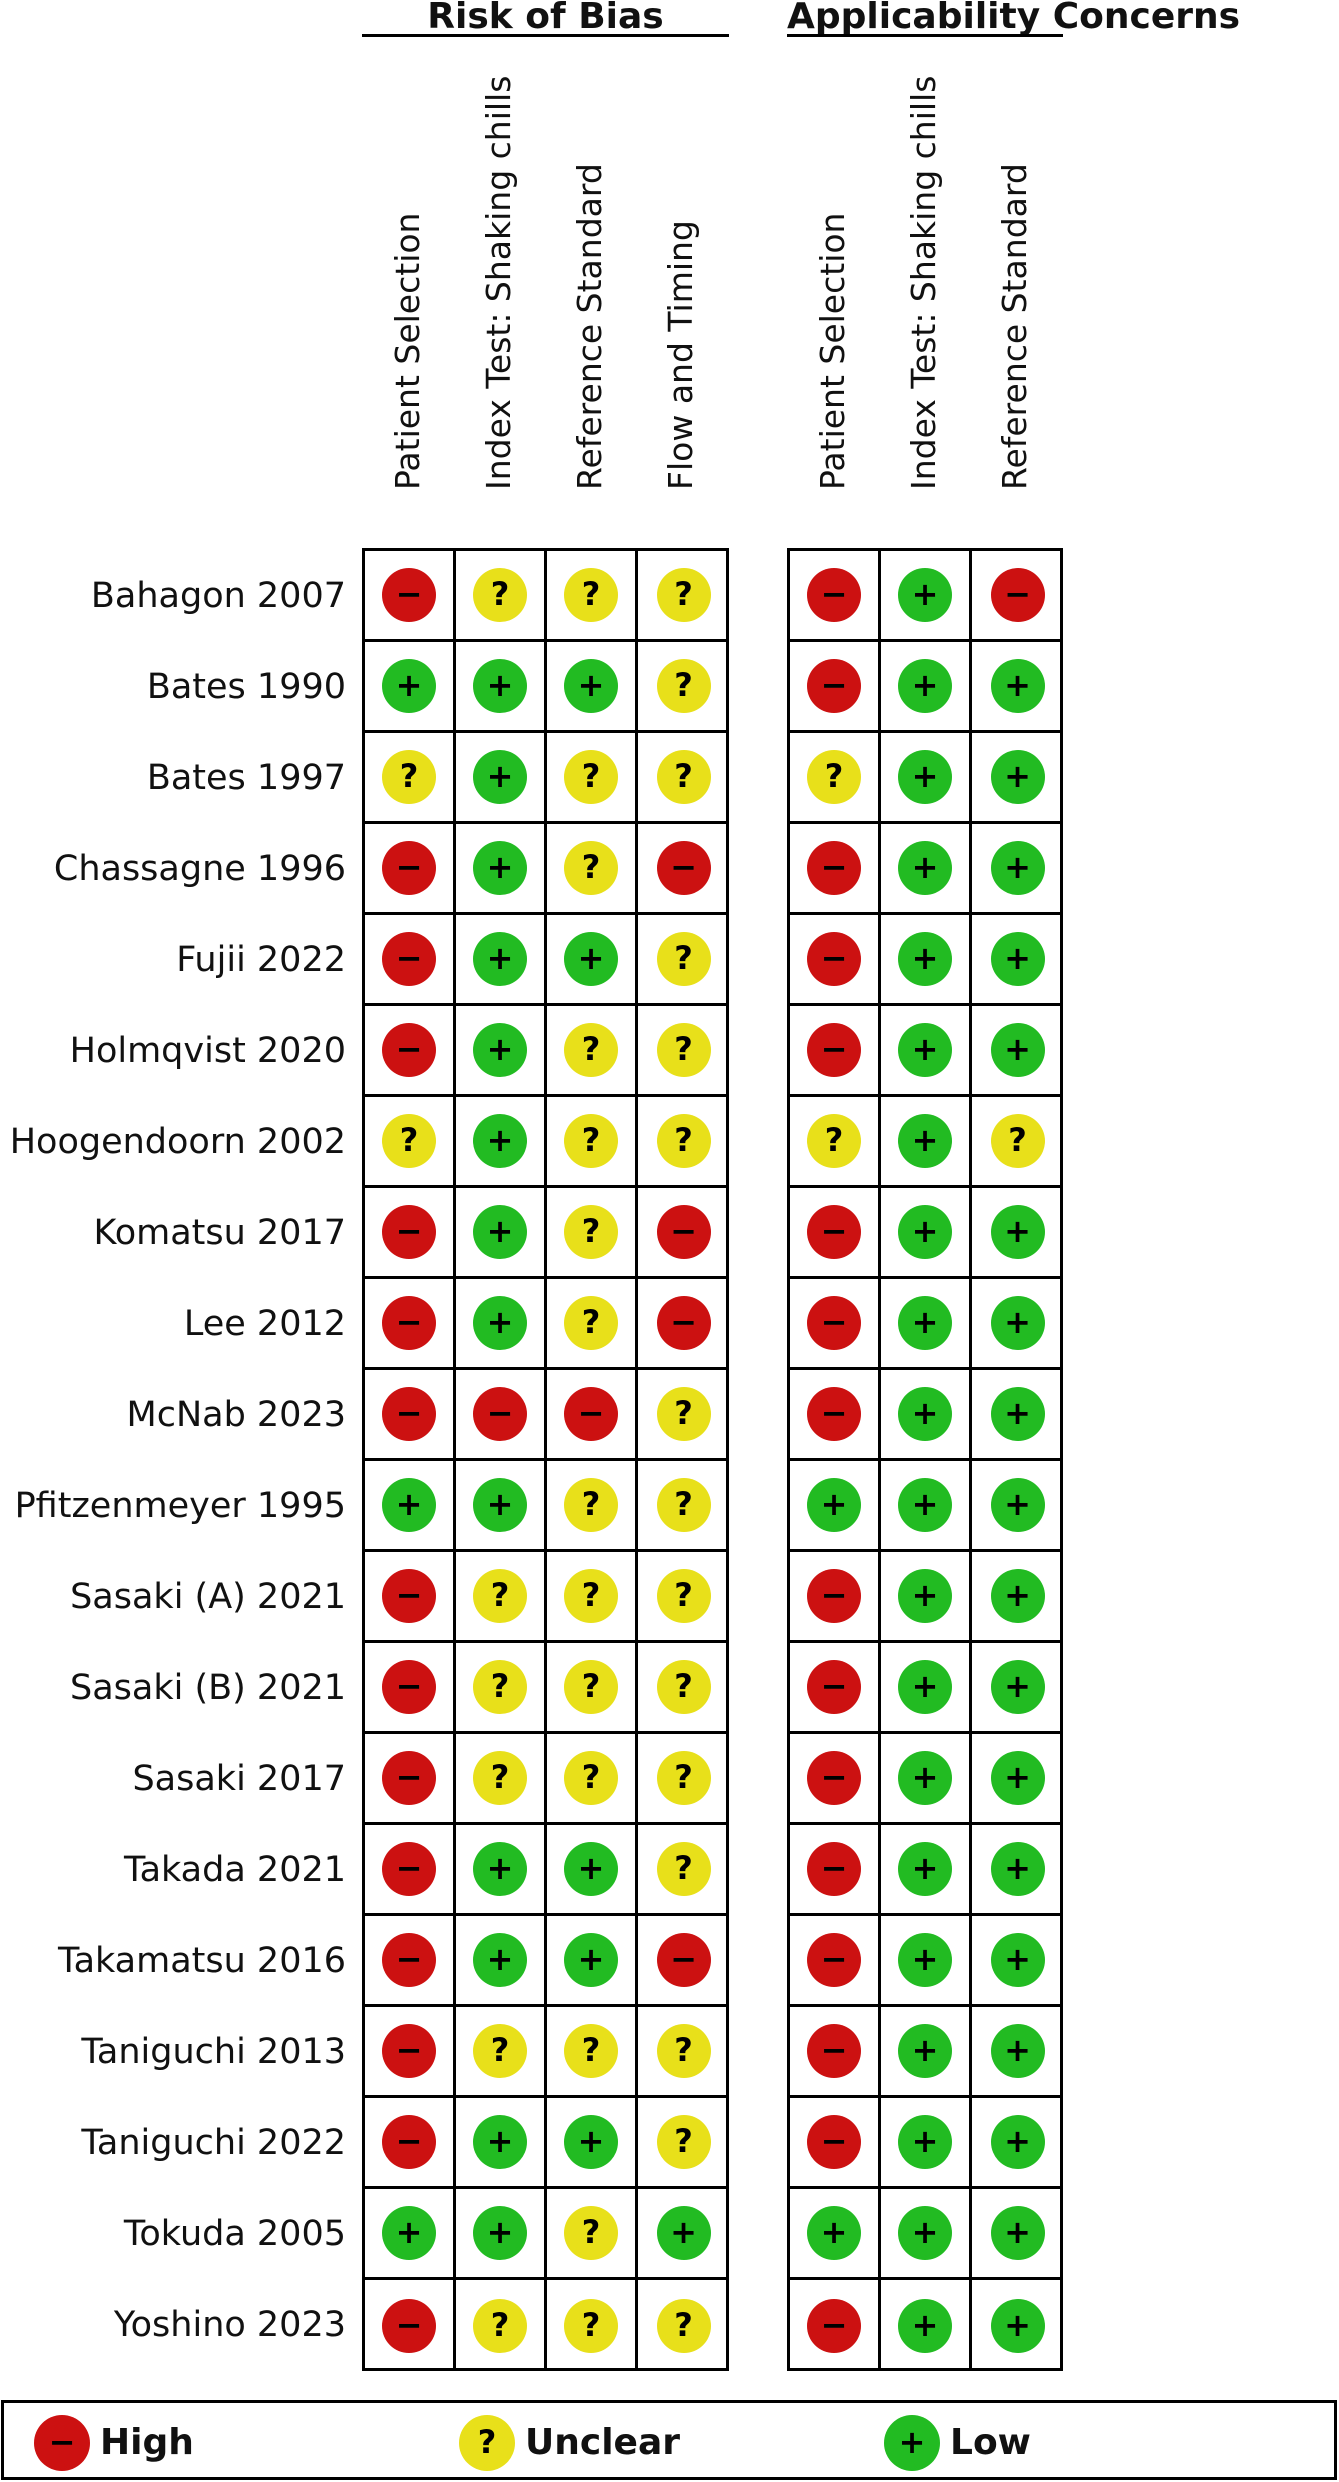 Image resolution: width=1339 pixels, height=2482 pixels. What do you see at coordinates (1014, 18) in the screenshot?
I see `group-title: Applicability Concerns` at bounding box center [1014, 18].